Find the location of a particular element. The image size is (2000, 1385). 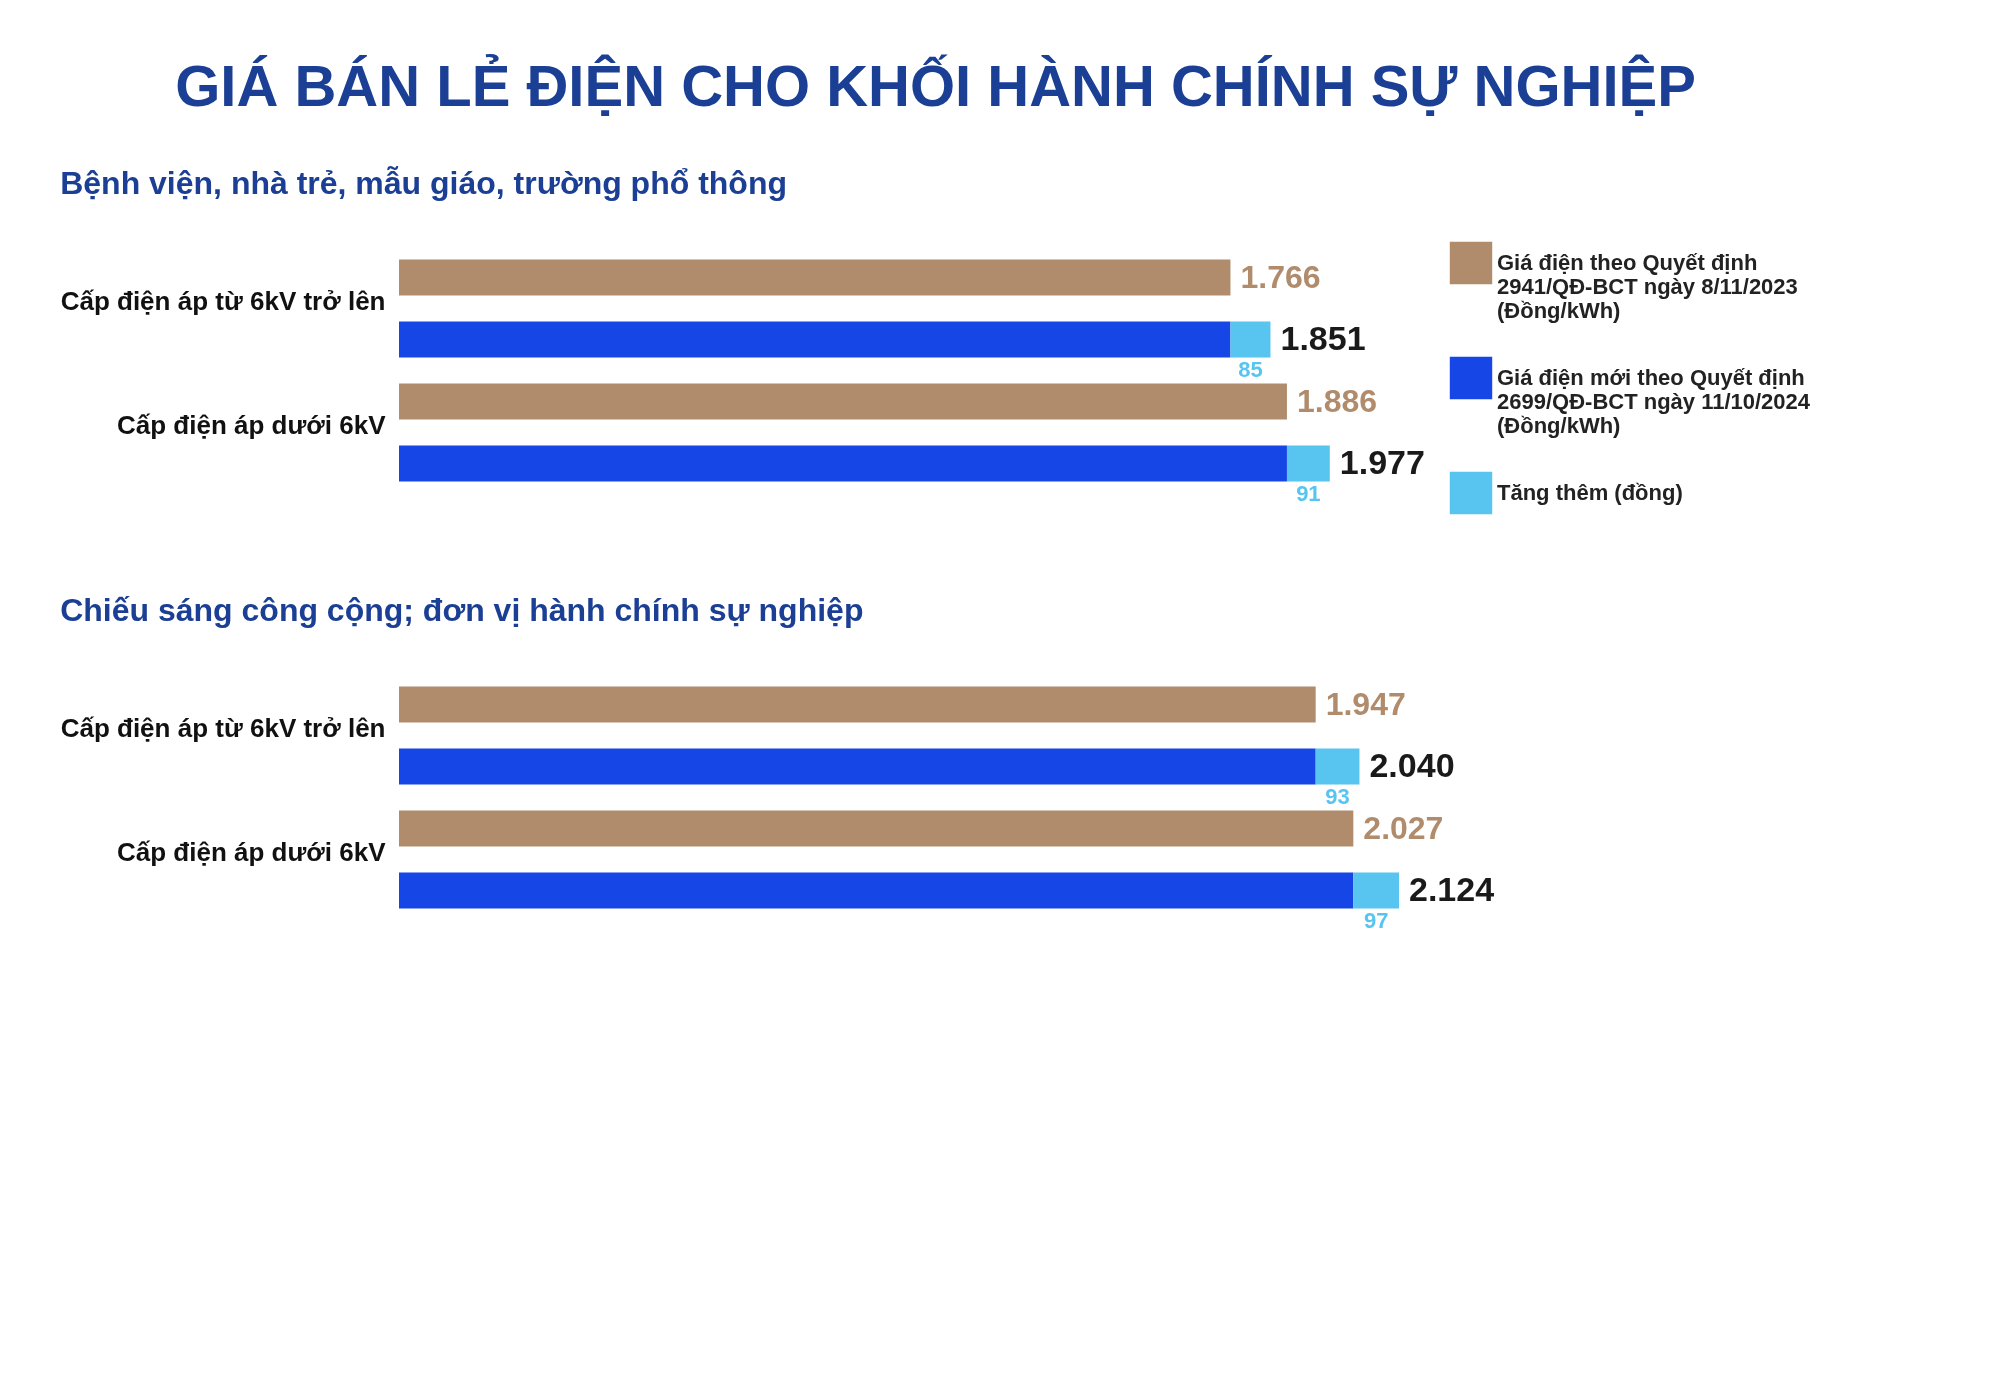

data-label: 97 is located at coordinates (1376, 920).